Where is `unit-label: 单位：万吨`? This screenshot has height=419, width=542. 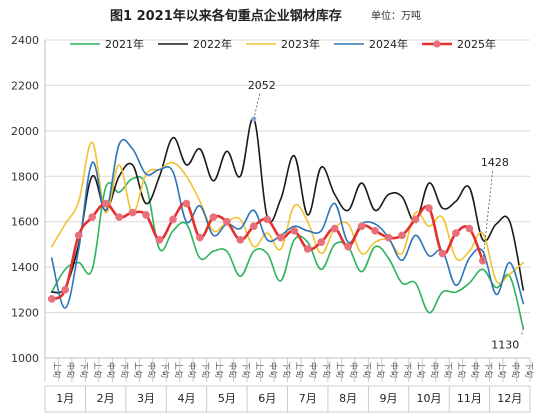
unit-label: 单位：万吨 is located at coordinates (396, 15).